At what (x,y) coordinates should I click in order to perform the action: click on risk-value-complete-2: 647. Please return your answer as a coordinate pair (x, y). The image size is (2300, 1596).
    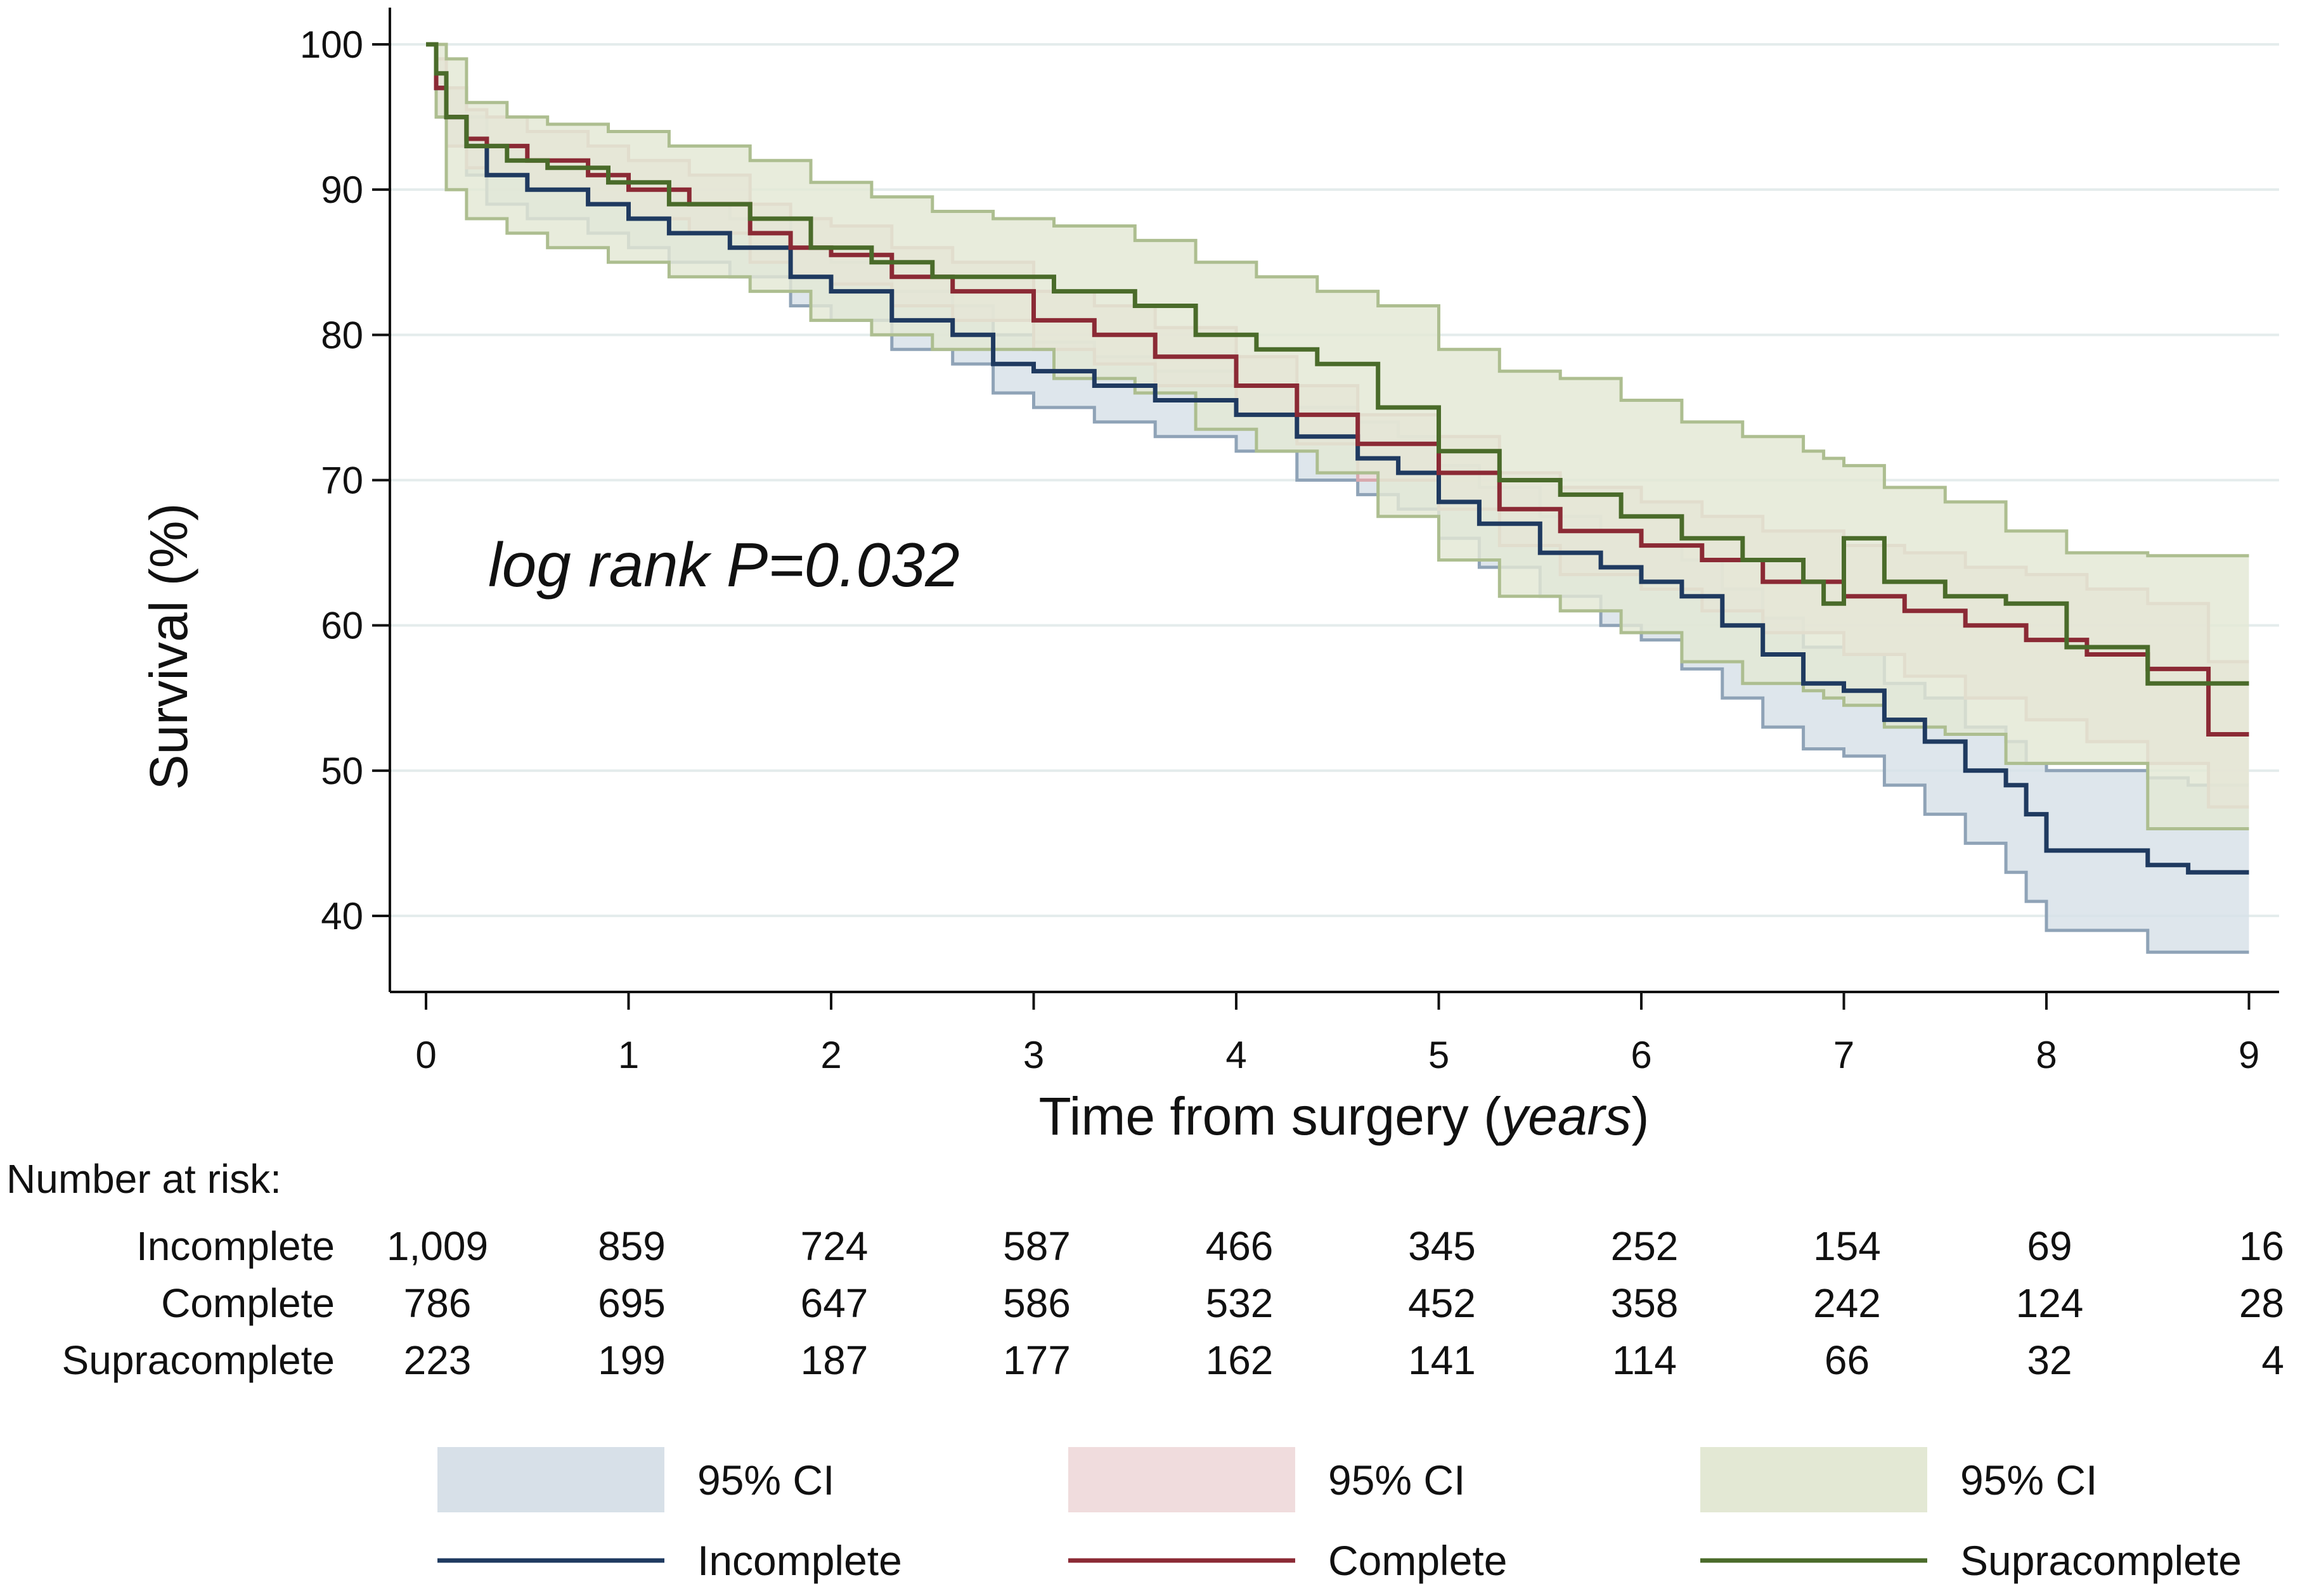
    Looking at the image, I should click on (835, 1303).